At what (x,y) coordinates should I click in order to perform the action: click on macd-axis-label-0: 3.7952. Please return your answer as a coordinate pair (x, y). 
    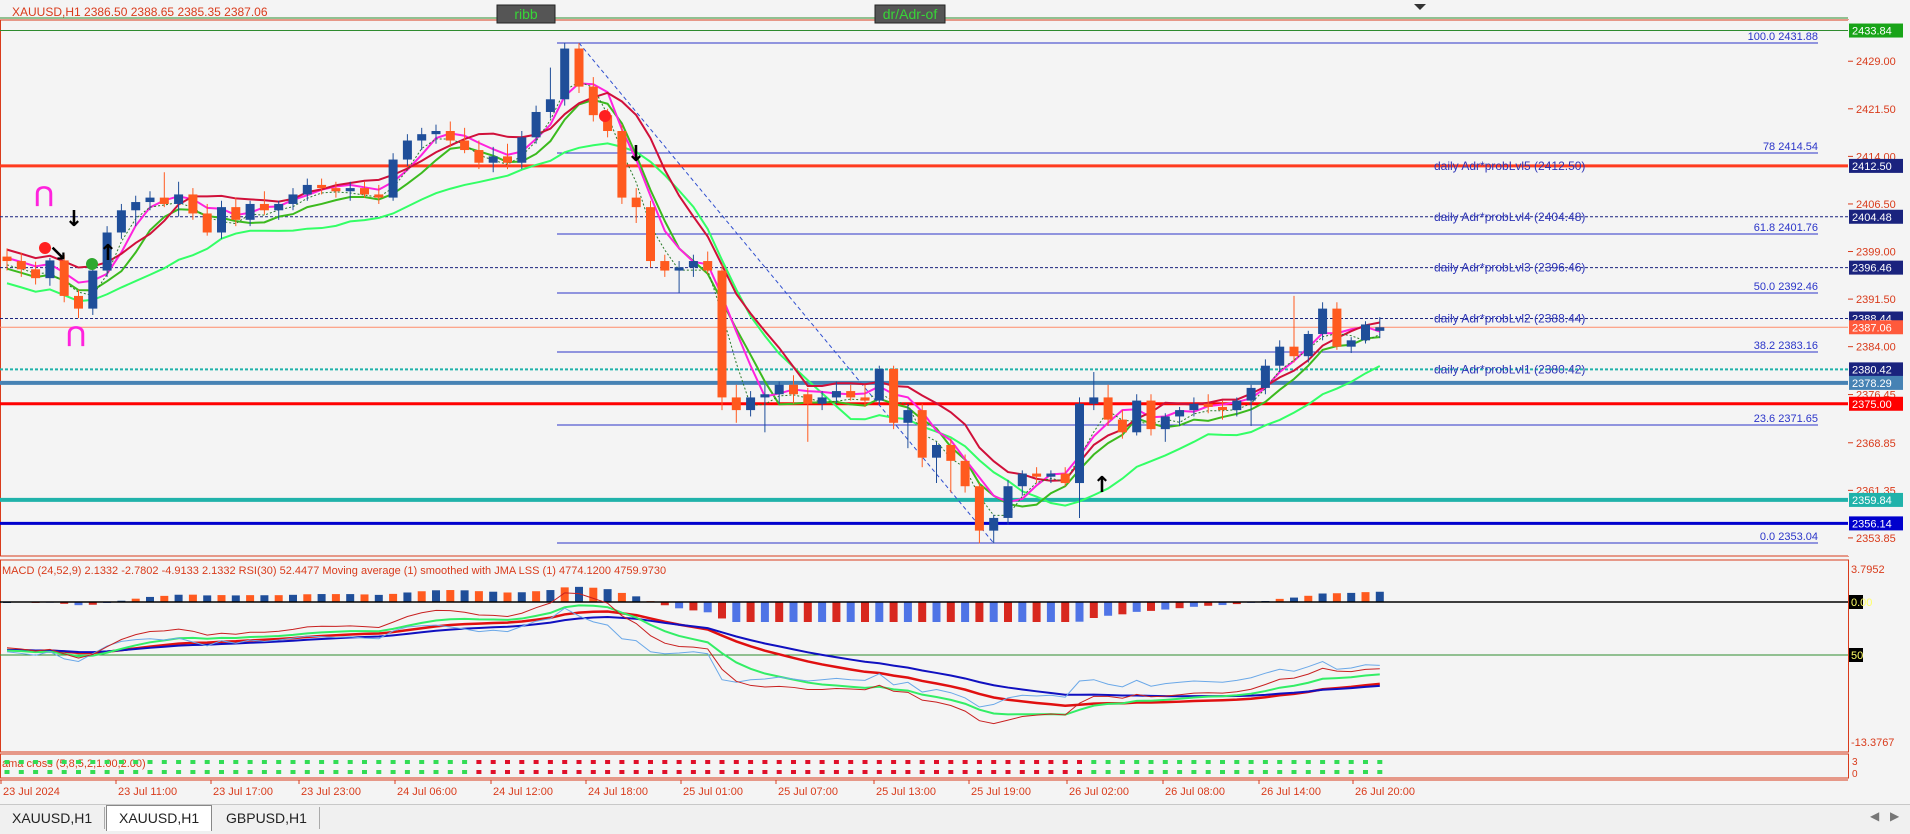
    Looking at the image, I should click on (1868, 570).